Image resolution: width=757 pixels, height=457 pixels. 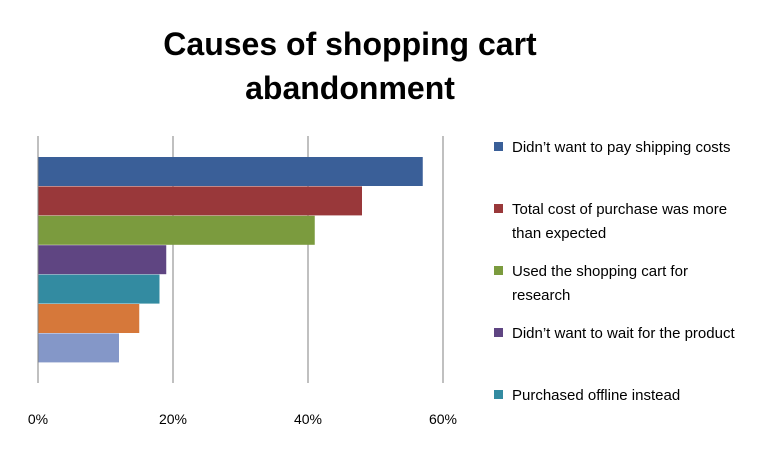 I want to click on chart-title: Causes of shopping cart abandonment, so click(x=350, y=66).